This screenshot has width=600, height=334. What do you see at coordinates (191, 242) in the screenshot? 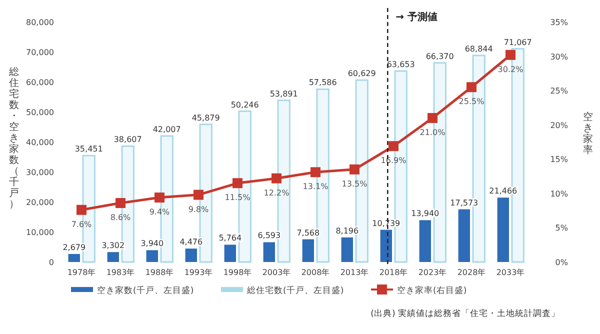
I see `data-label: 4,476` at bounding box center [191, 242].